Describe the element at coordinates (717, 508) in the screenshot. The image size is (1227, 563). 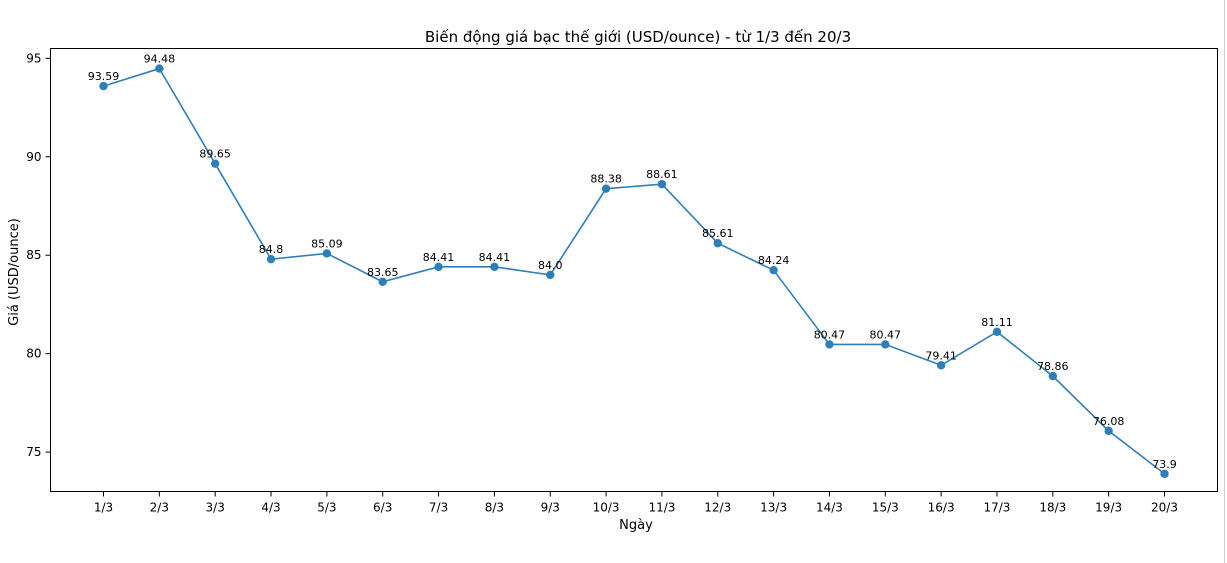
I see `x-tick-label: 12/3` at that location.